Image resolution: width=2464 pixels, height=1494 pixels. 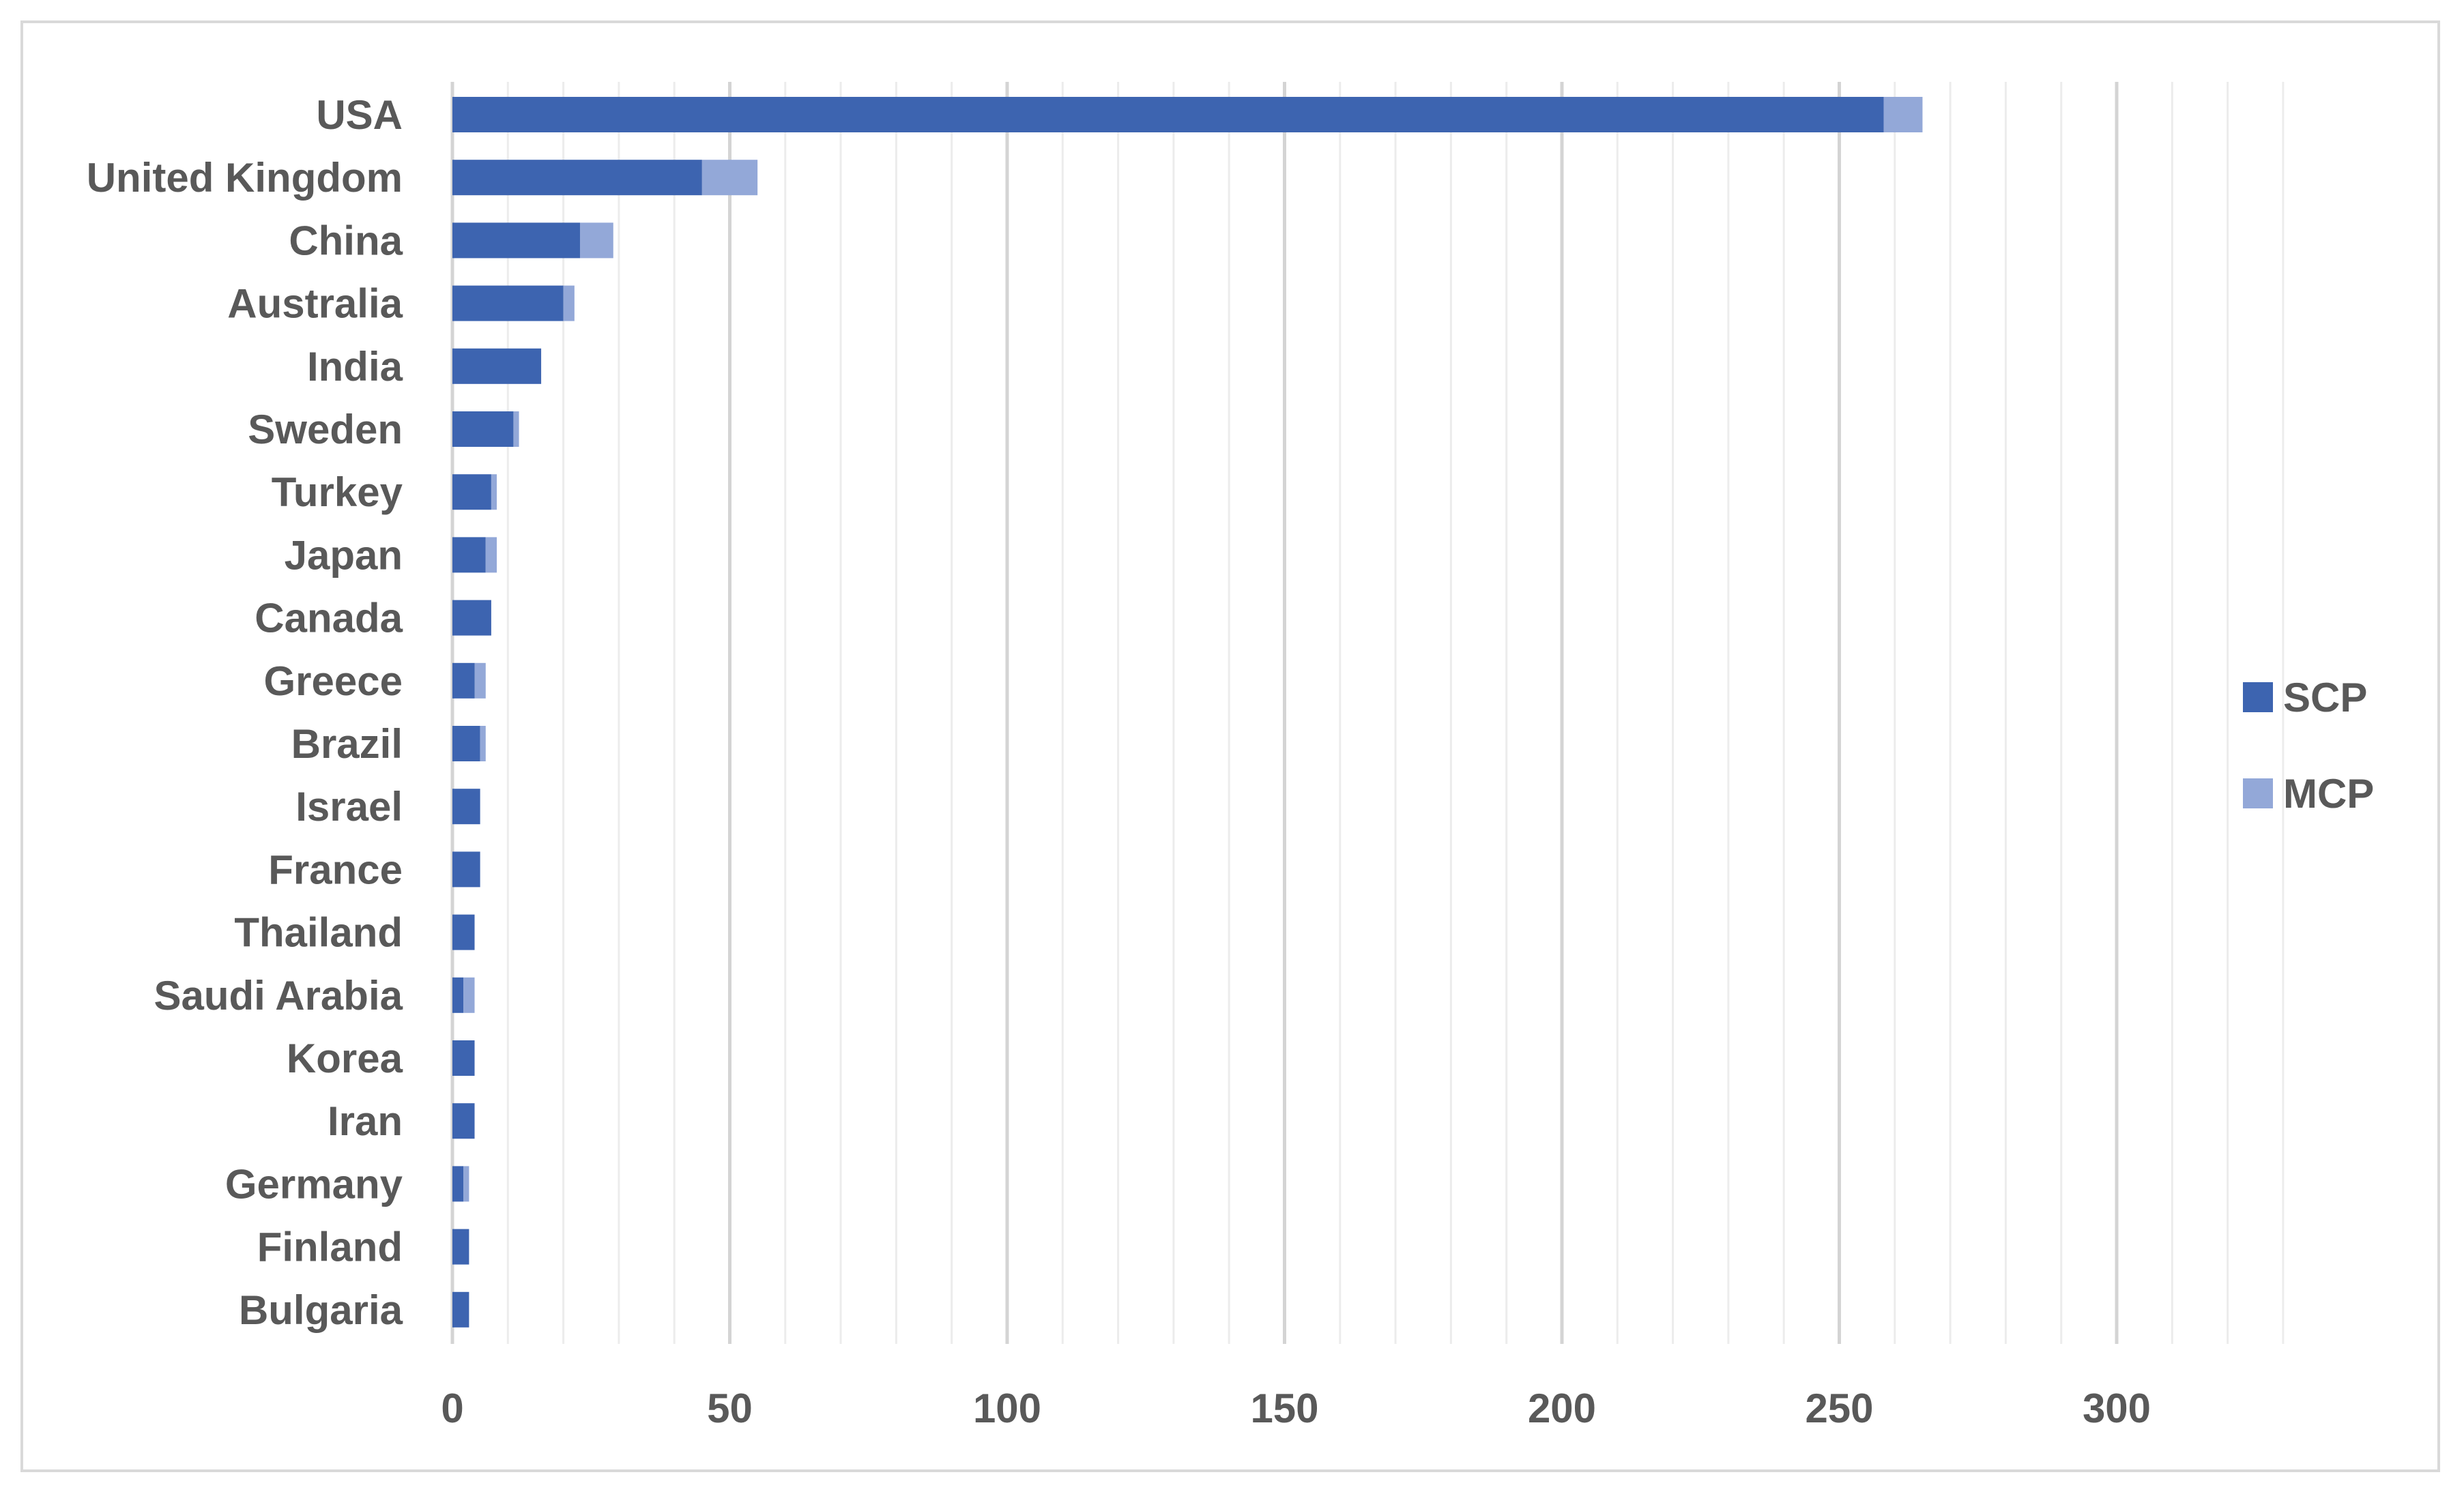 What do you see at coordinates (278, 996) in the screenshot?
I see `category-label: Saudi Arabia` at bounding box center [278, 996].